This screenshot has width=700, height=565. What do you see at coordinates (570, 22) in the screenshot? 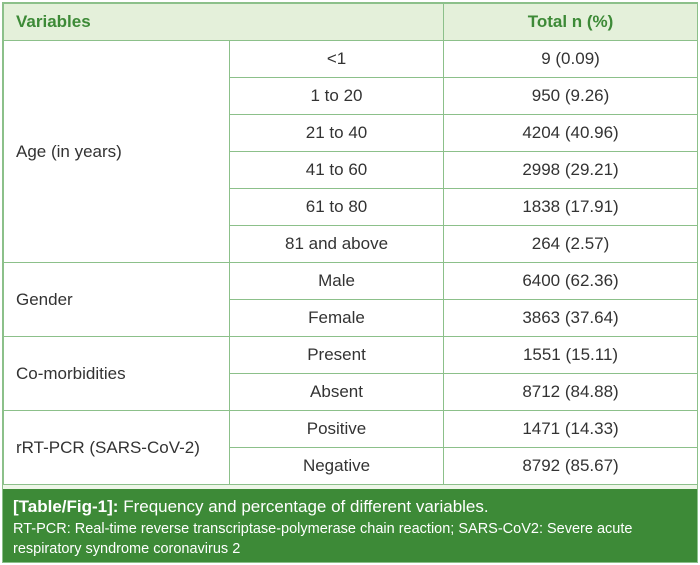
I see `header-total: Total n (%)` at bounding box center [570, 22].